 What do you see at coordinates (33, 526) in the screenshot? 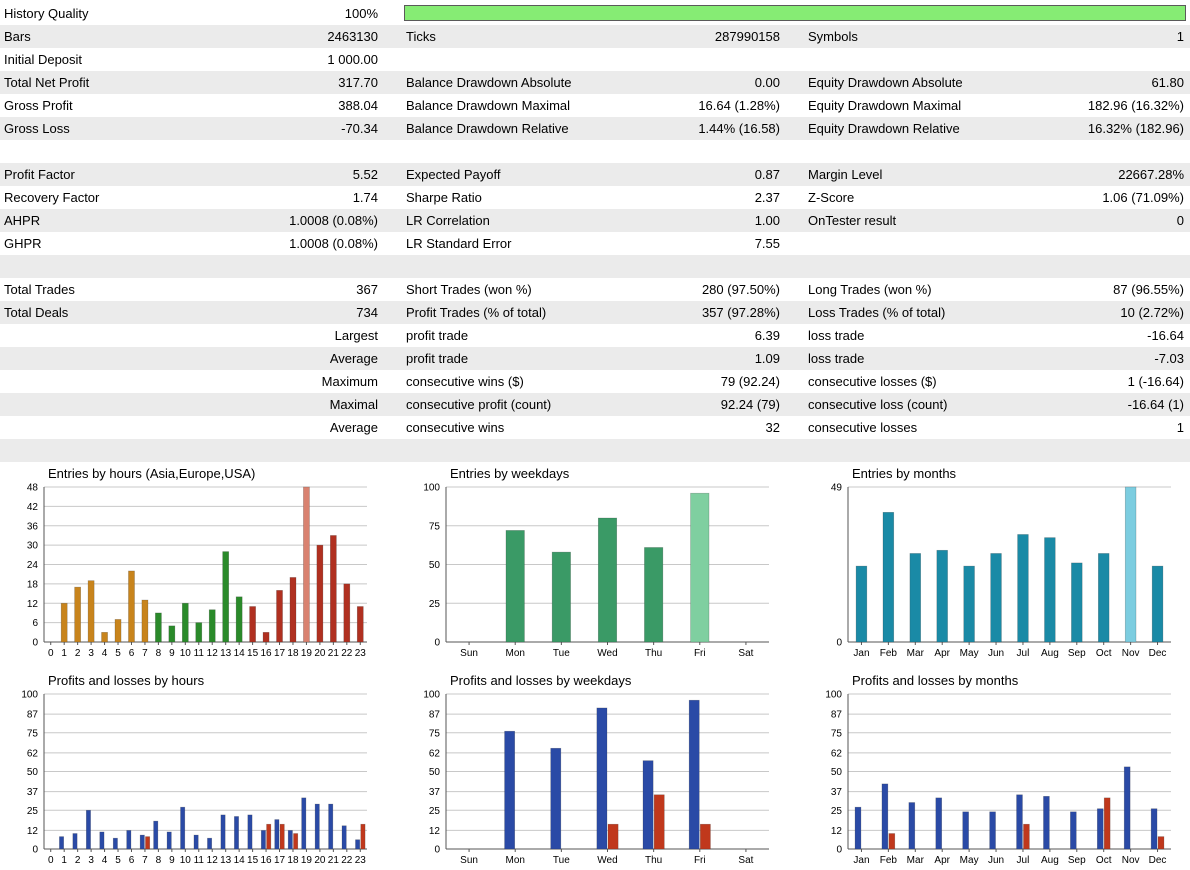
I see `y-tick-label: 36` at bounding box center [33, 526].